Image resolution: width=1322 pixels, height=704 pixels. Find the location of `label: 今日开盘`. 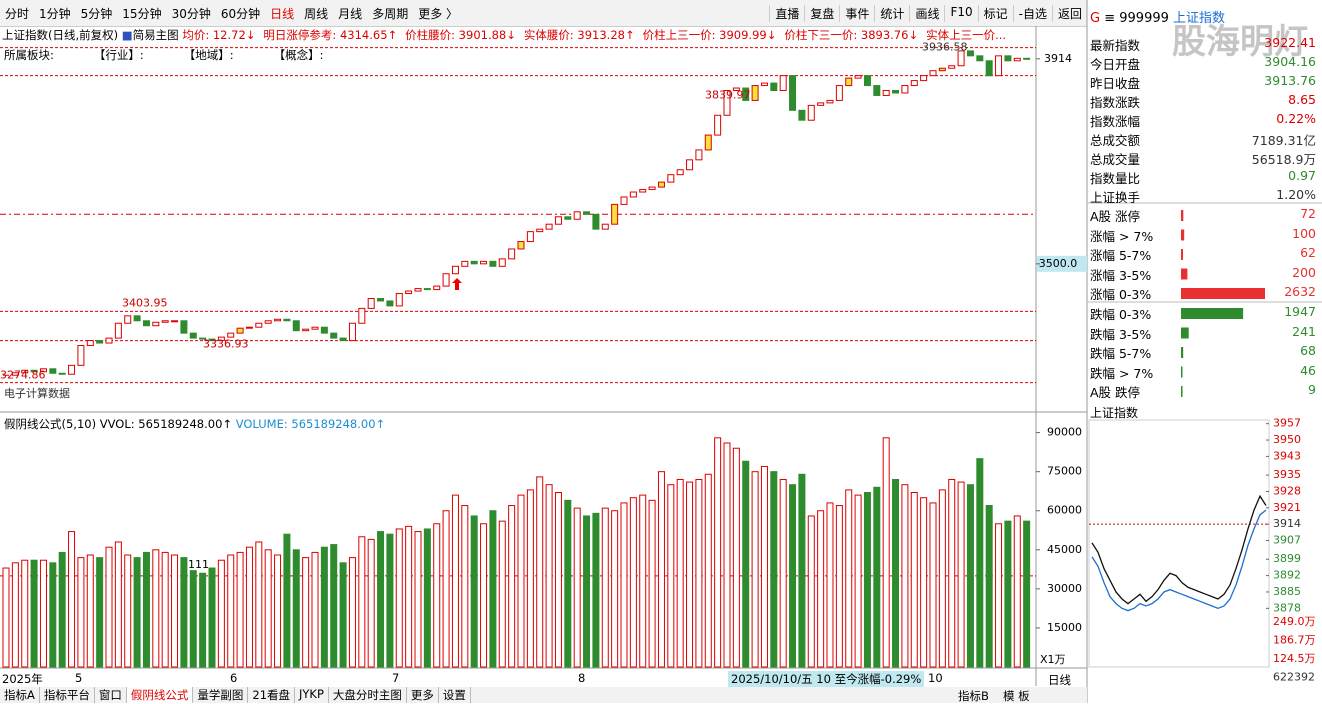

label: 今日开盘 is located at coordinates (1115, 64).